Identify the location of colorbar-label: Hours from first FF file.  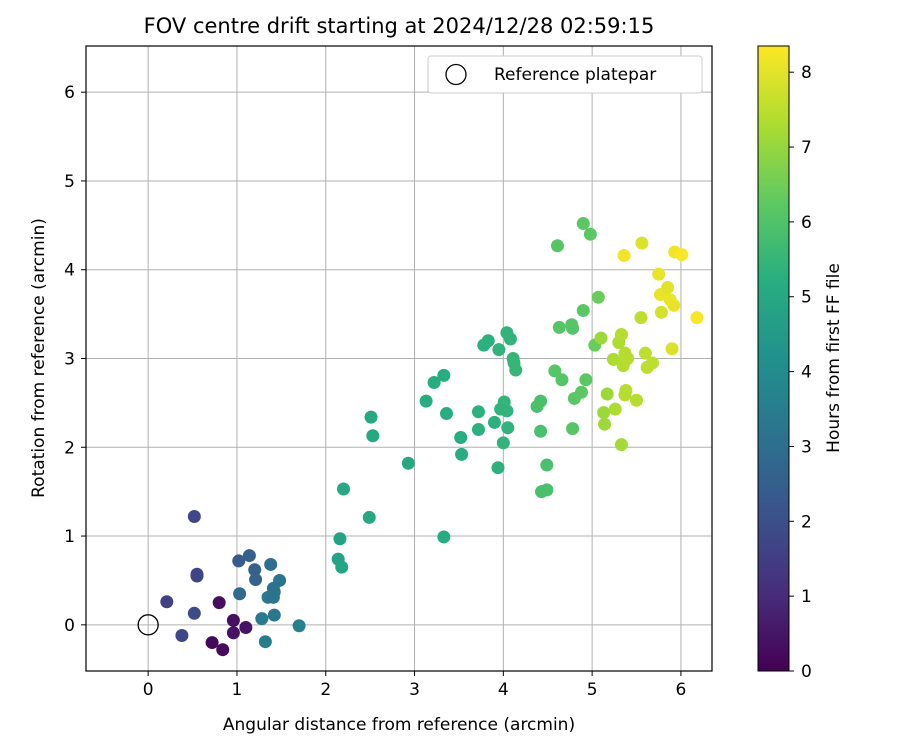
(834, 358).